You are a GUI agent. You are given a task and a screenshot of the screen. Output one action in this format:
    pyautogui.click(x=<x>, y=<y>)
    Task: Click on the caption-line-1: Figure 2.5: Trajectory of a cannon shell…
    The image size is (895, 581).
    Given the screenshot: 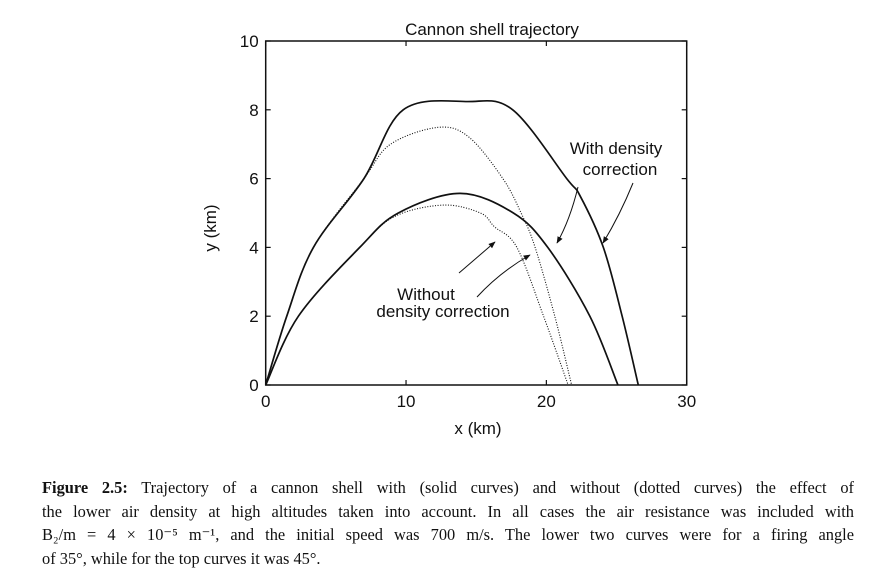 What is the action you would take?
    pyautogui.click(x=448, y=488)
    